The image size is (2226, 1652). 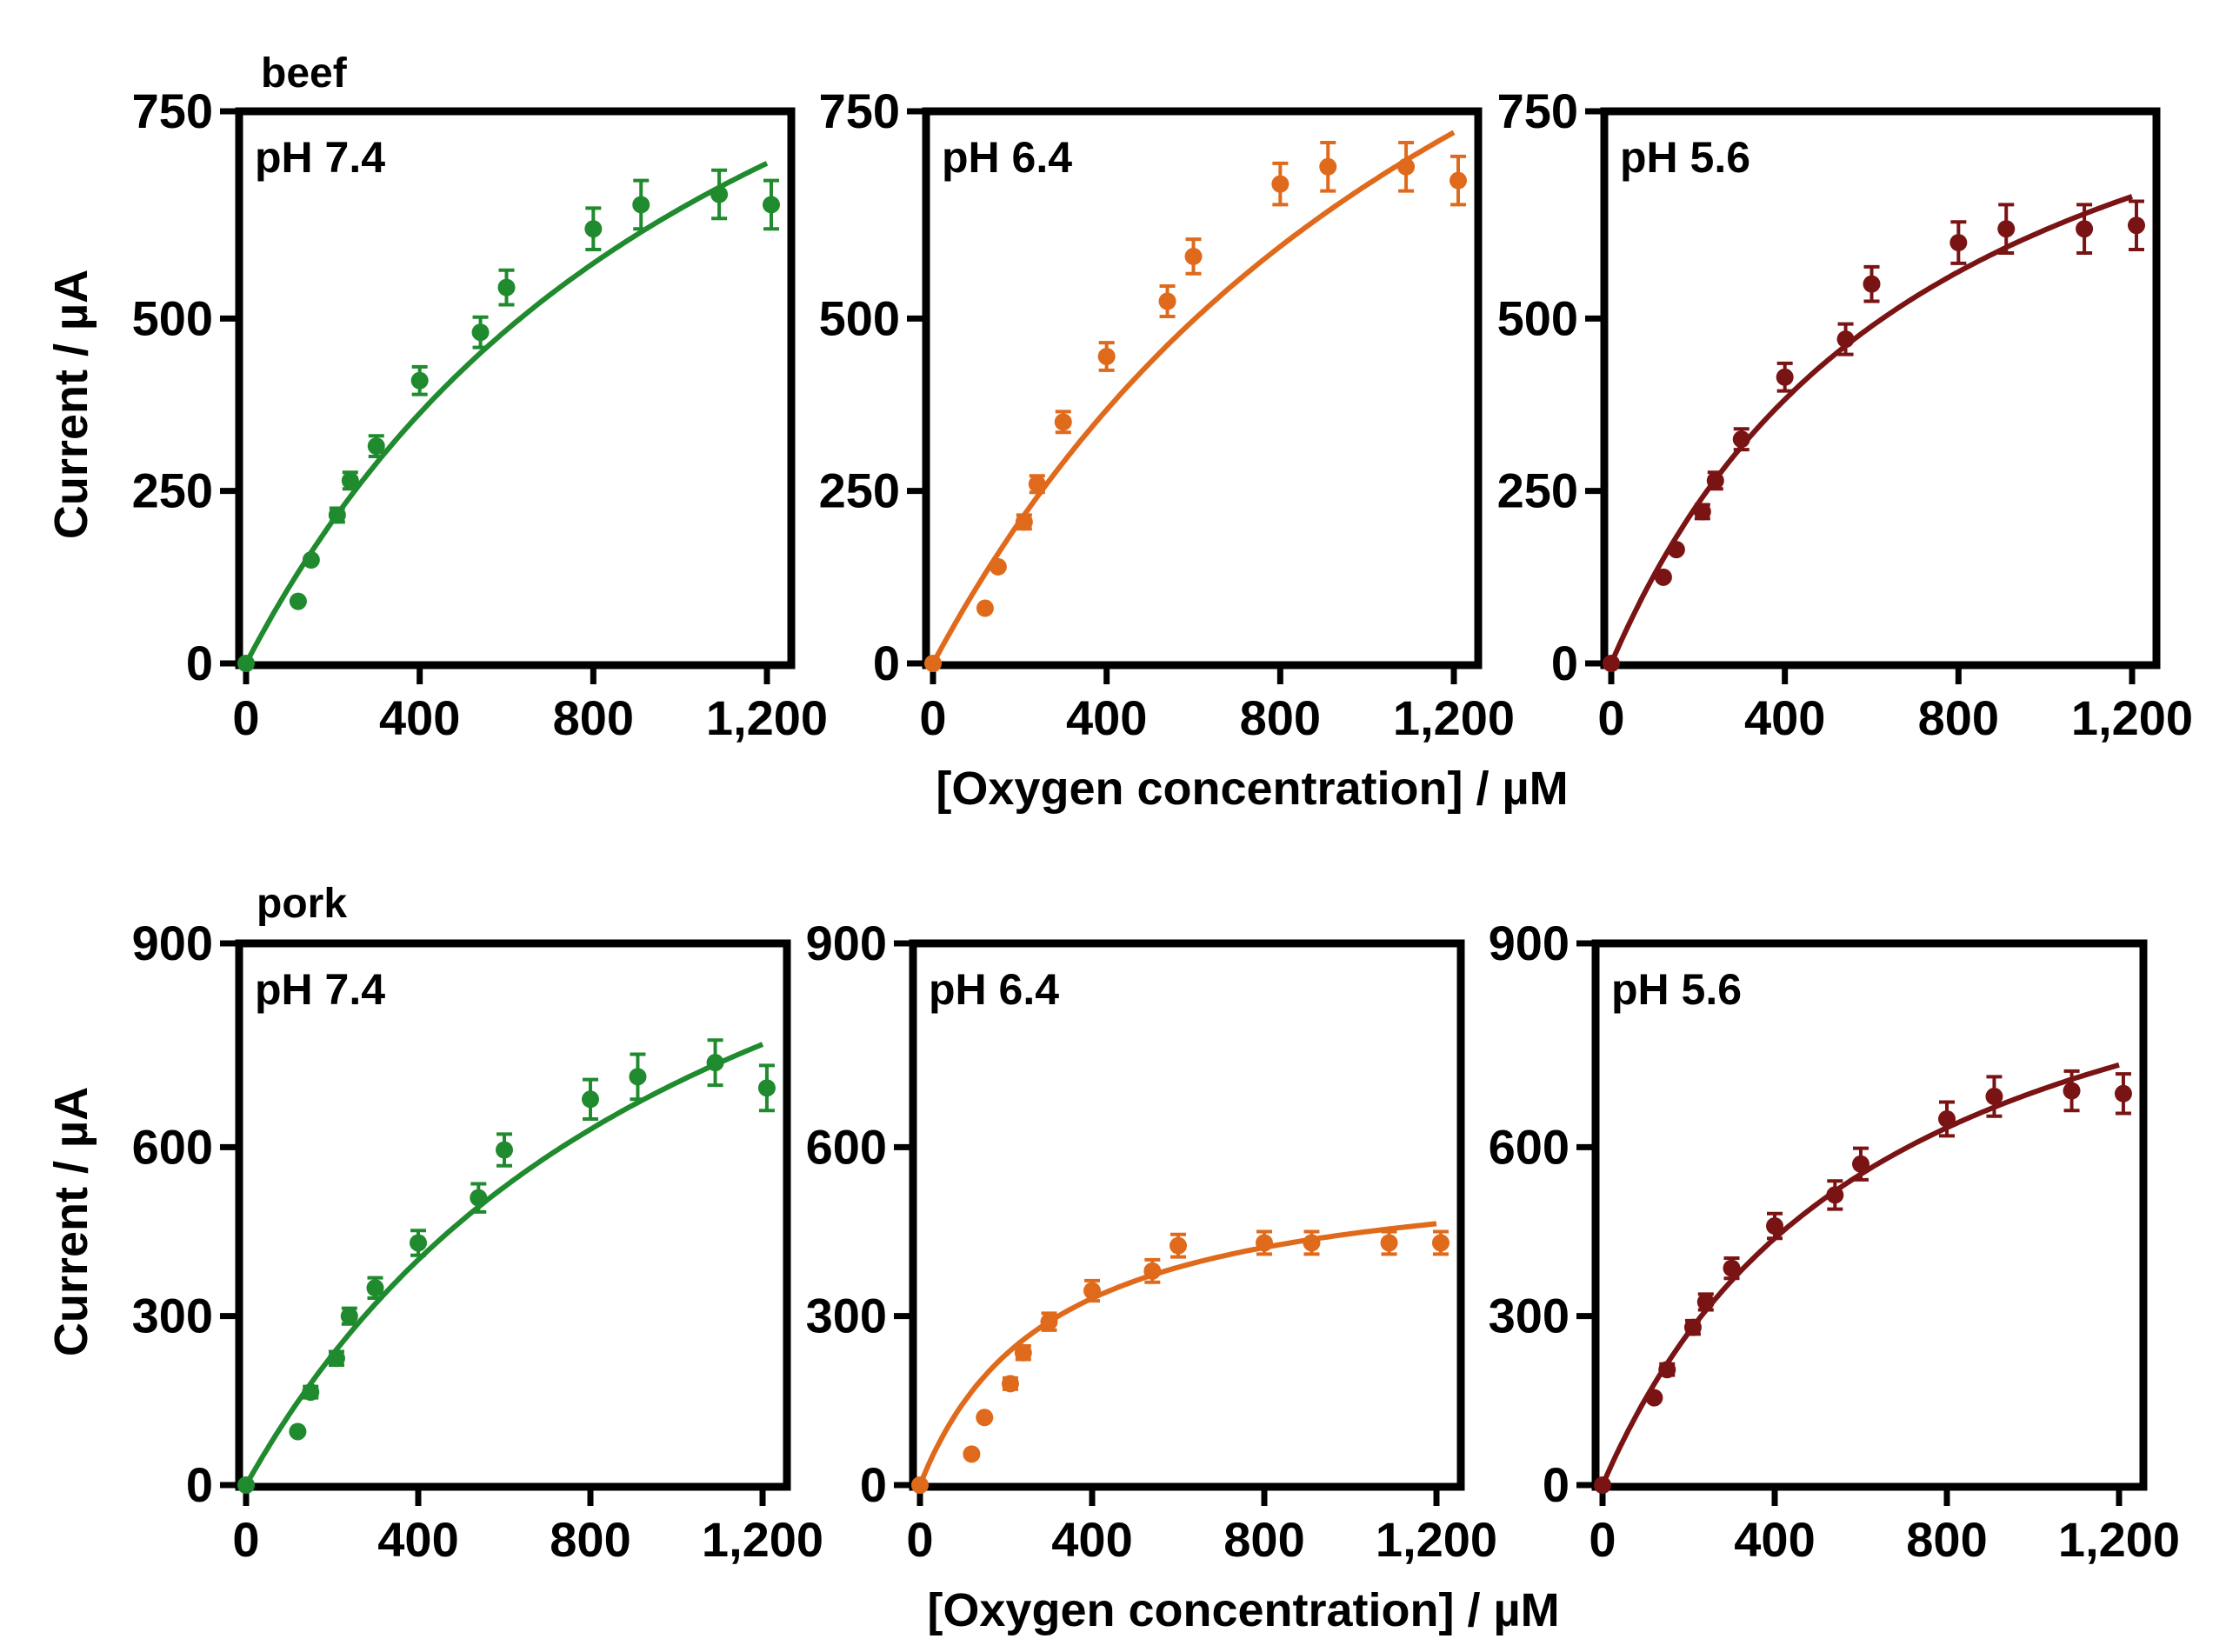 I want to click on panel-pork-pH64: pH 6.4 0 300 600 900 0 400 800 1,200, so click(x=1152, y=1241).